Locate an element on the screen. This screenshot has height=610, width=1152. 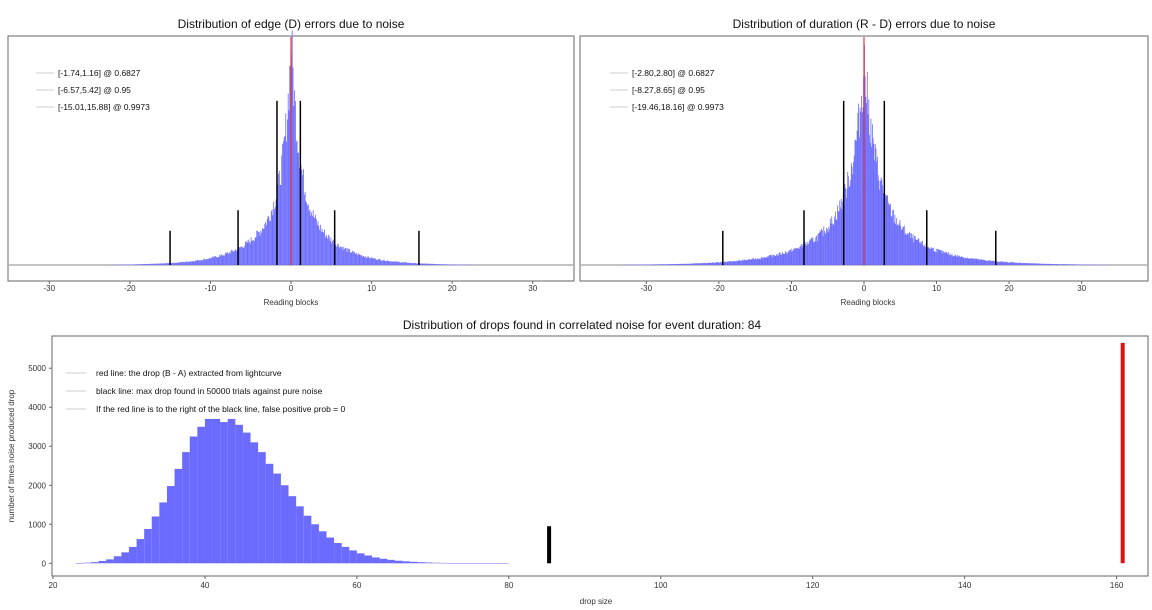
x-tick-label: 20 is located at coordinates (1009, 288).